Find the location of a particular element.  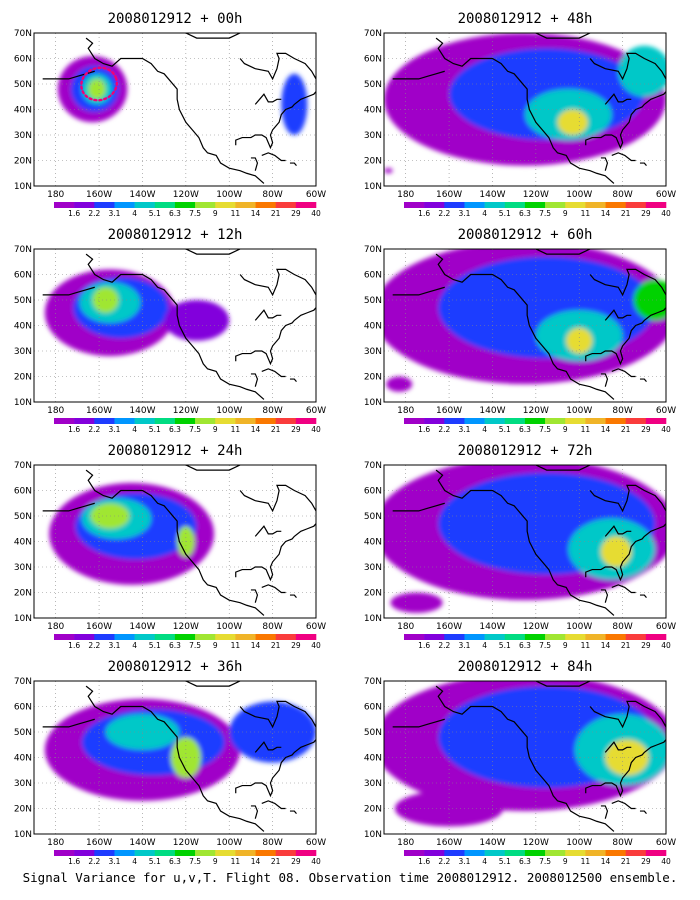

colorbar: 1.6 2.2 3.1 4 5.1 6.3 7.5 9 11 14 21 29 40 is located at coordinates (187, 642).